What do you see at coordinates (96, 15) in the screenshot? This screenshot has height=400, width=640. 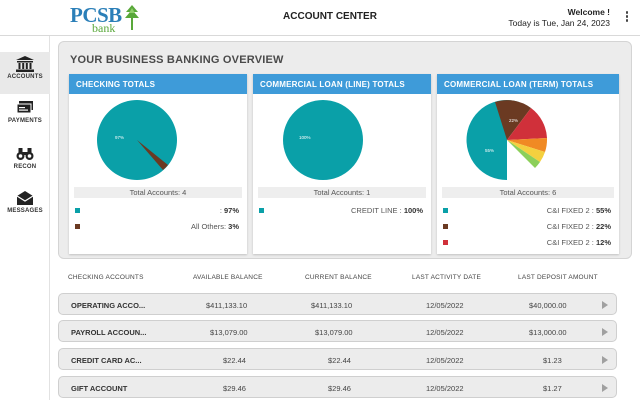 I see `logo-text: PCSB` at bounding box center [96, 15].